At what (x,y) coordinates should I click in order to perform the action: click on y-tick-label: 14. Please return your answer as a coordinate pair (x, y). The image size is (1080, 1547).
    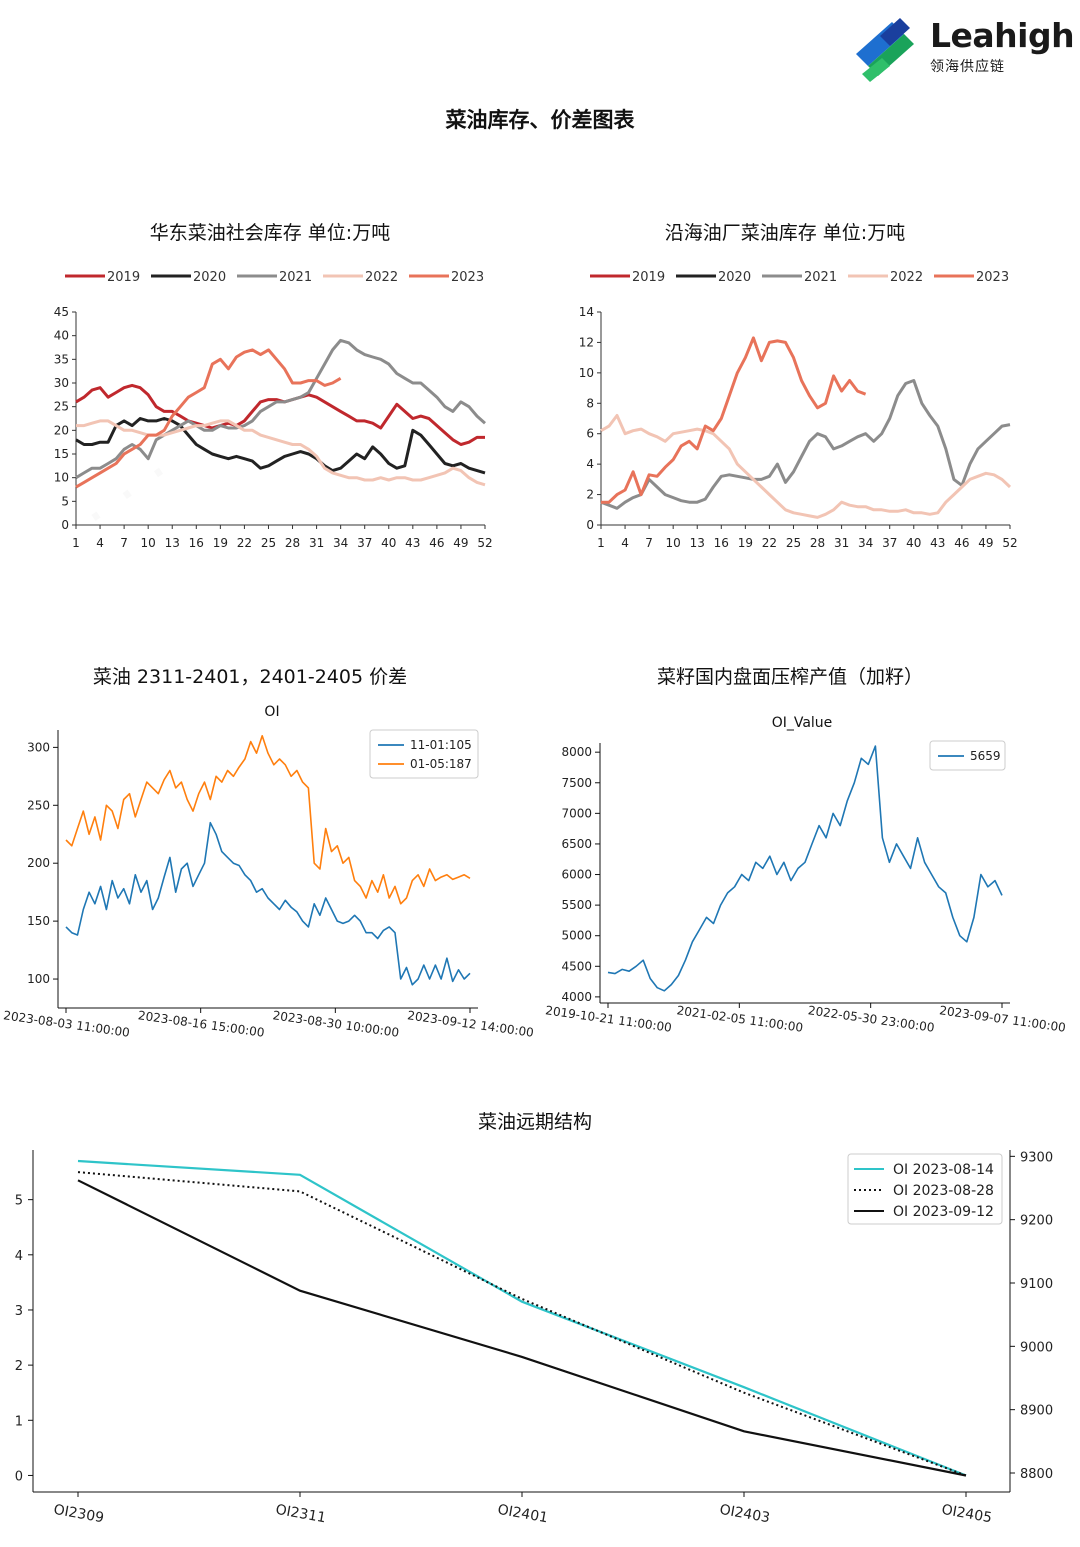
    Looking at the image, I should click on (586, 312).